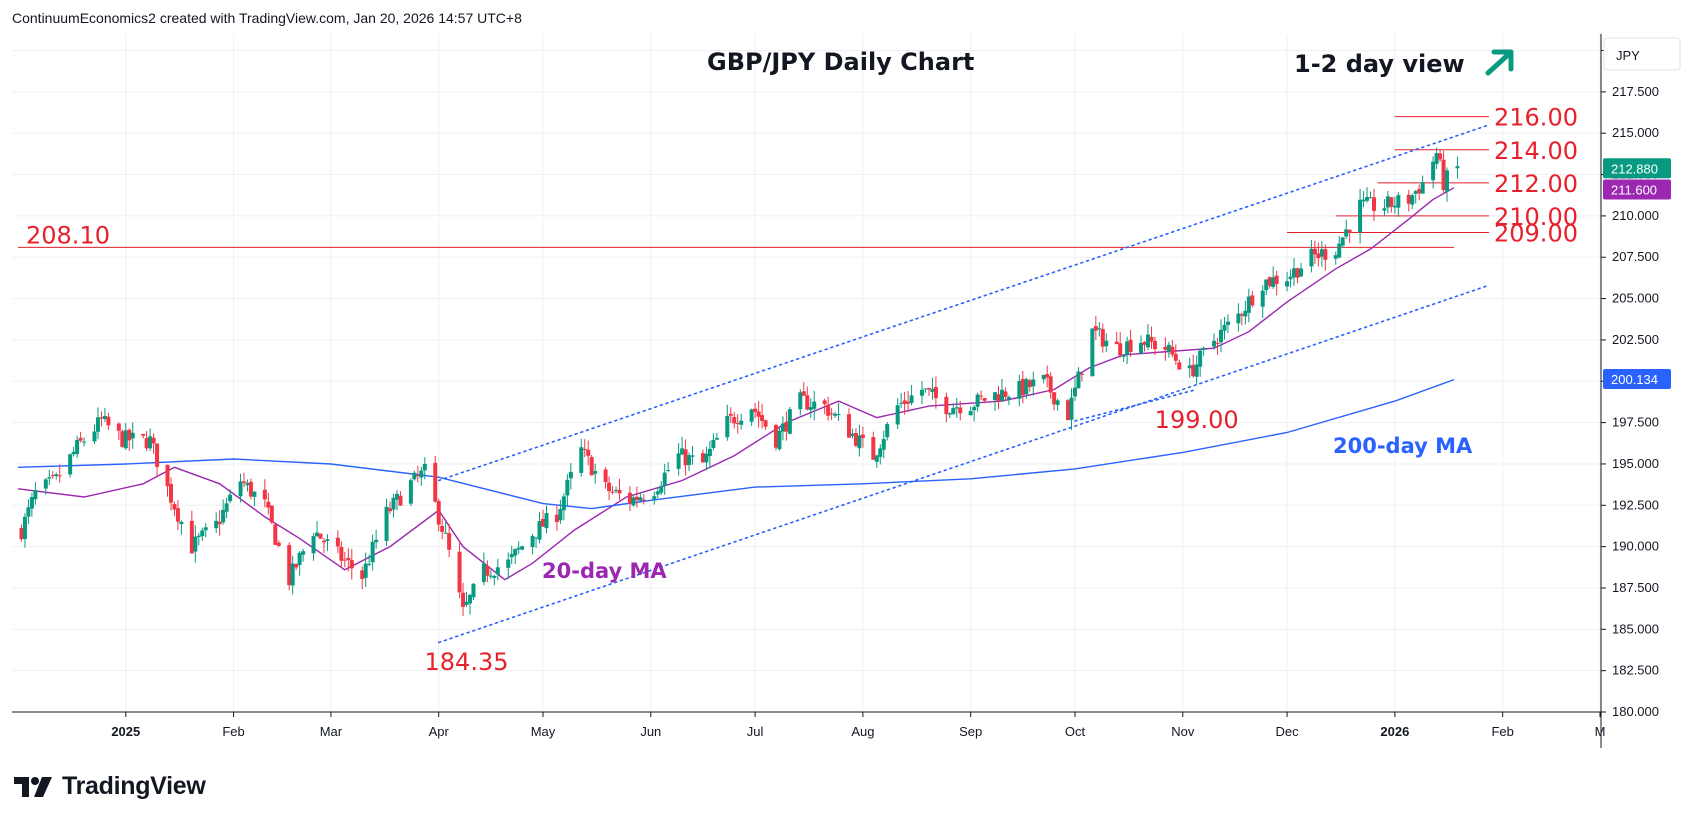  Describe the element at coordinates (110, 786) in the screenshot. I see `tradingview-logo: TradingView` at that location.